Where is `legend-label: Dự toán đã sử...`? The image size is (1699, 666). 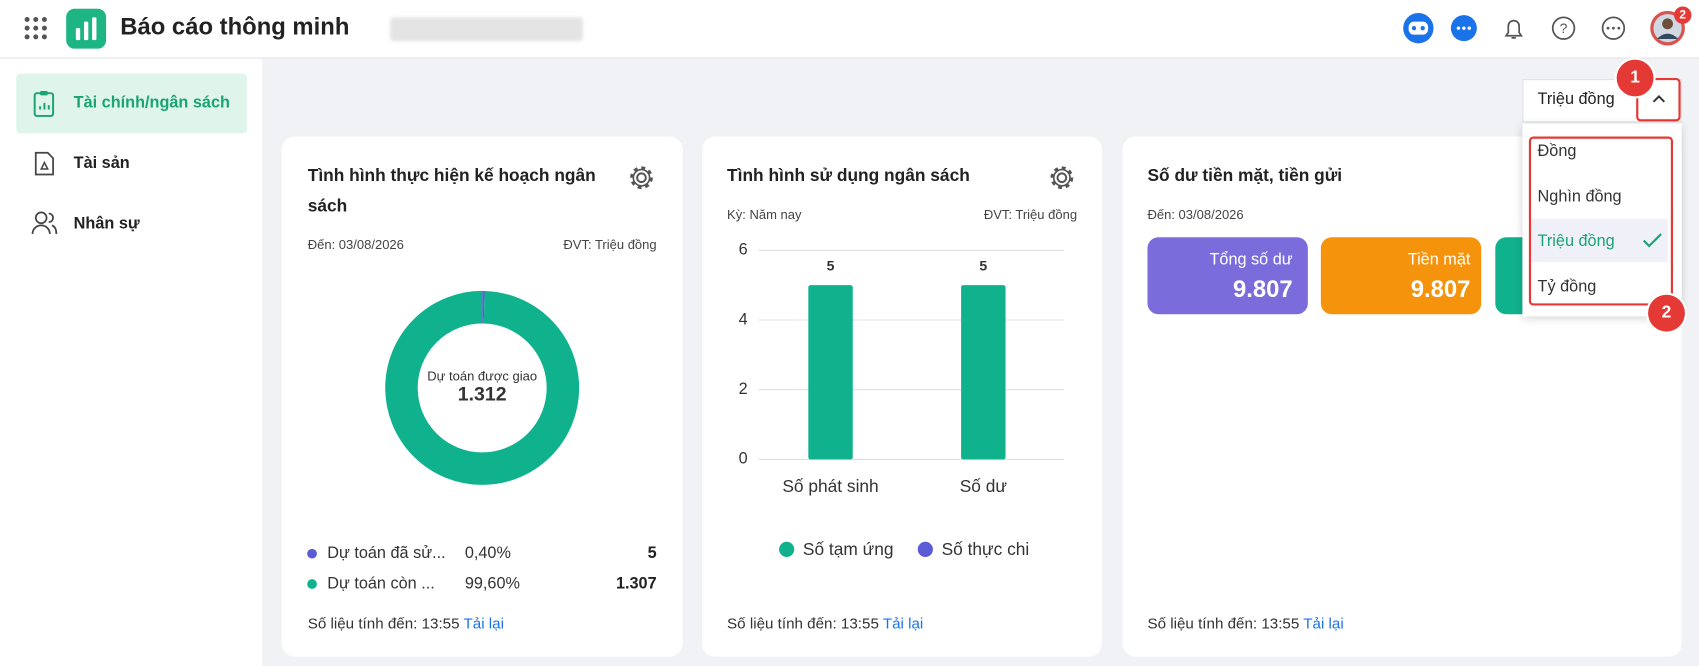 legend-label: Dự toán đã sử... is located at coordinates (386, 553).